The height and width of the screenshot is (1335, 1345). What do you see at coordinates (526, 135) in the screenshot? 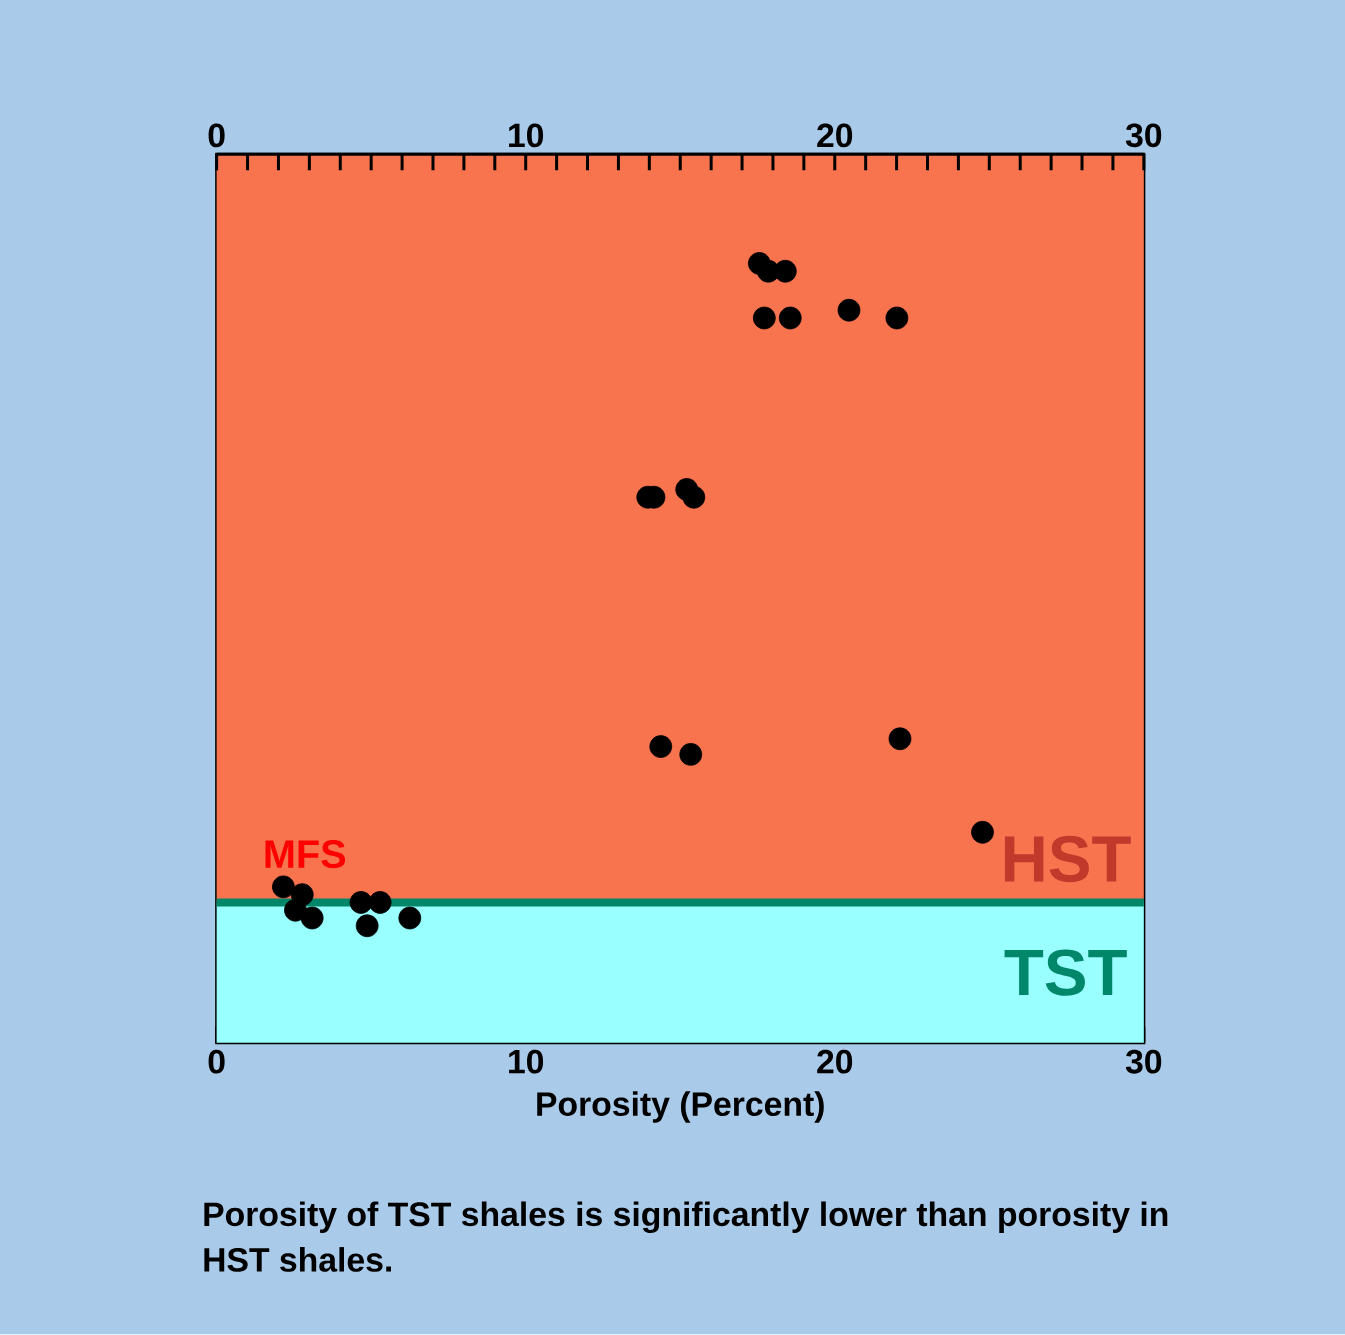
I see `x2-tick-label: 10` at bounding box center [526, 135].